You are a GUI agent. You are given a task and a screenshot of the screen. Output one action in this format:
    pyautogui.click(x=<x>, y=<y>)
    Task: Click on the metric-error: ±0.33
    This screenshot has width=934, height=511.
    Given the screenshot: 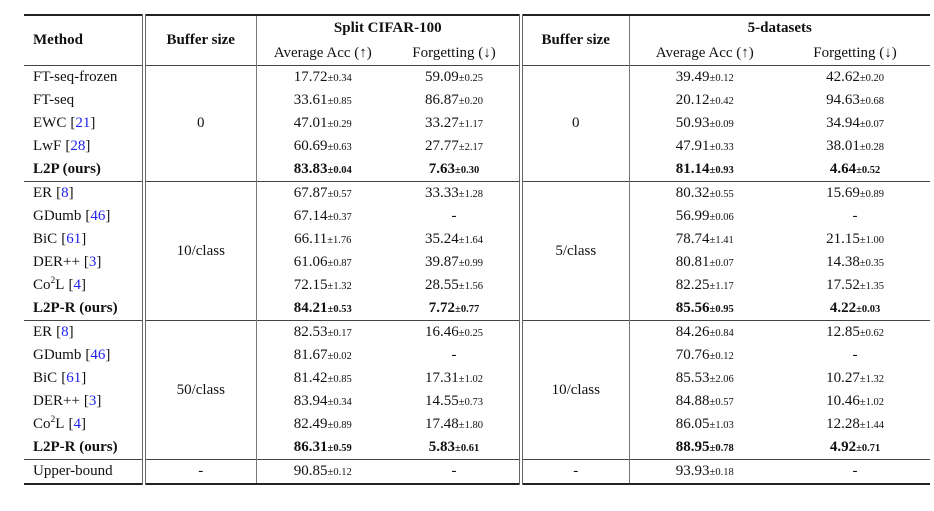 What is the action you would take?
    pyautogui.click(x=722, y=147)
    